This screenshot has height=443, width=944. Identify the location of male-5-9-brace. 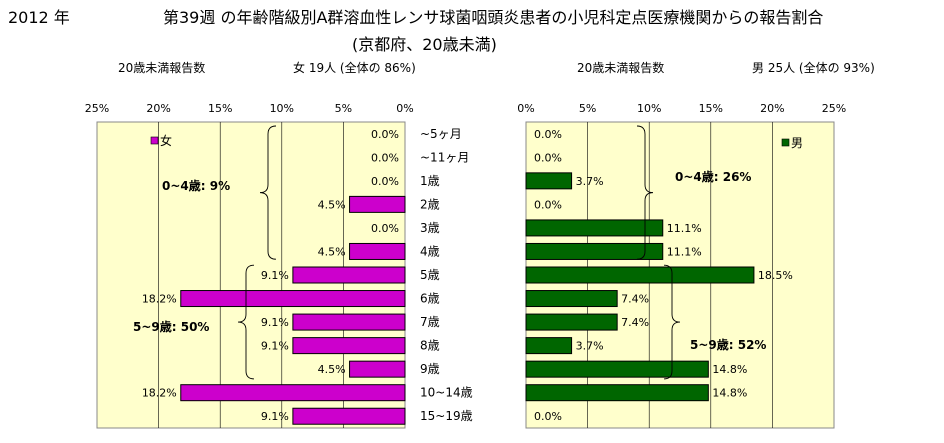
(672, 322).